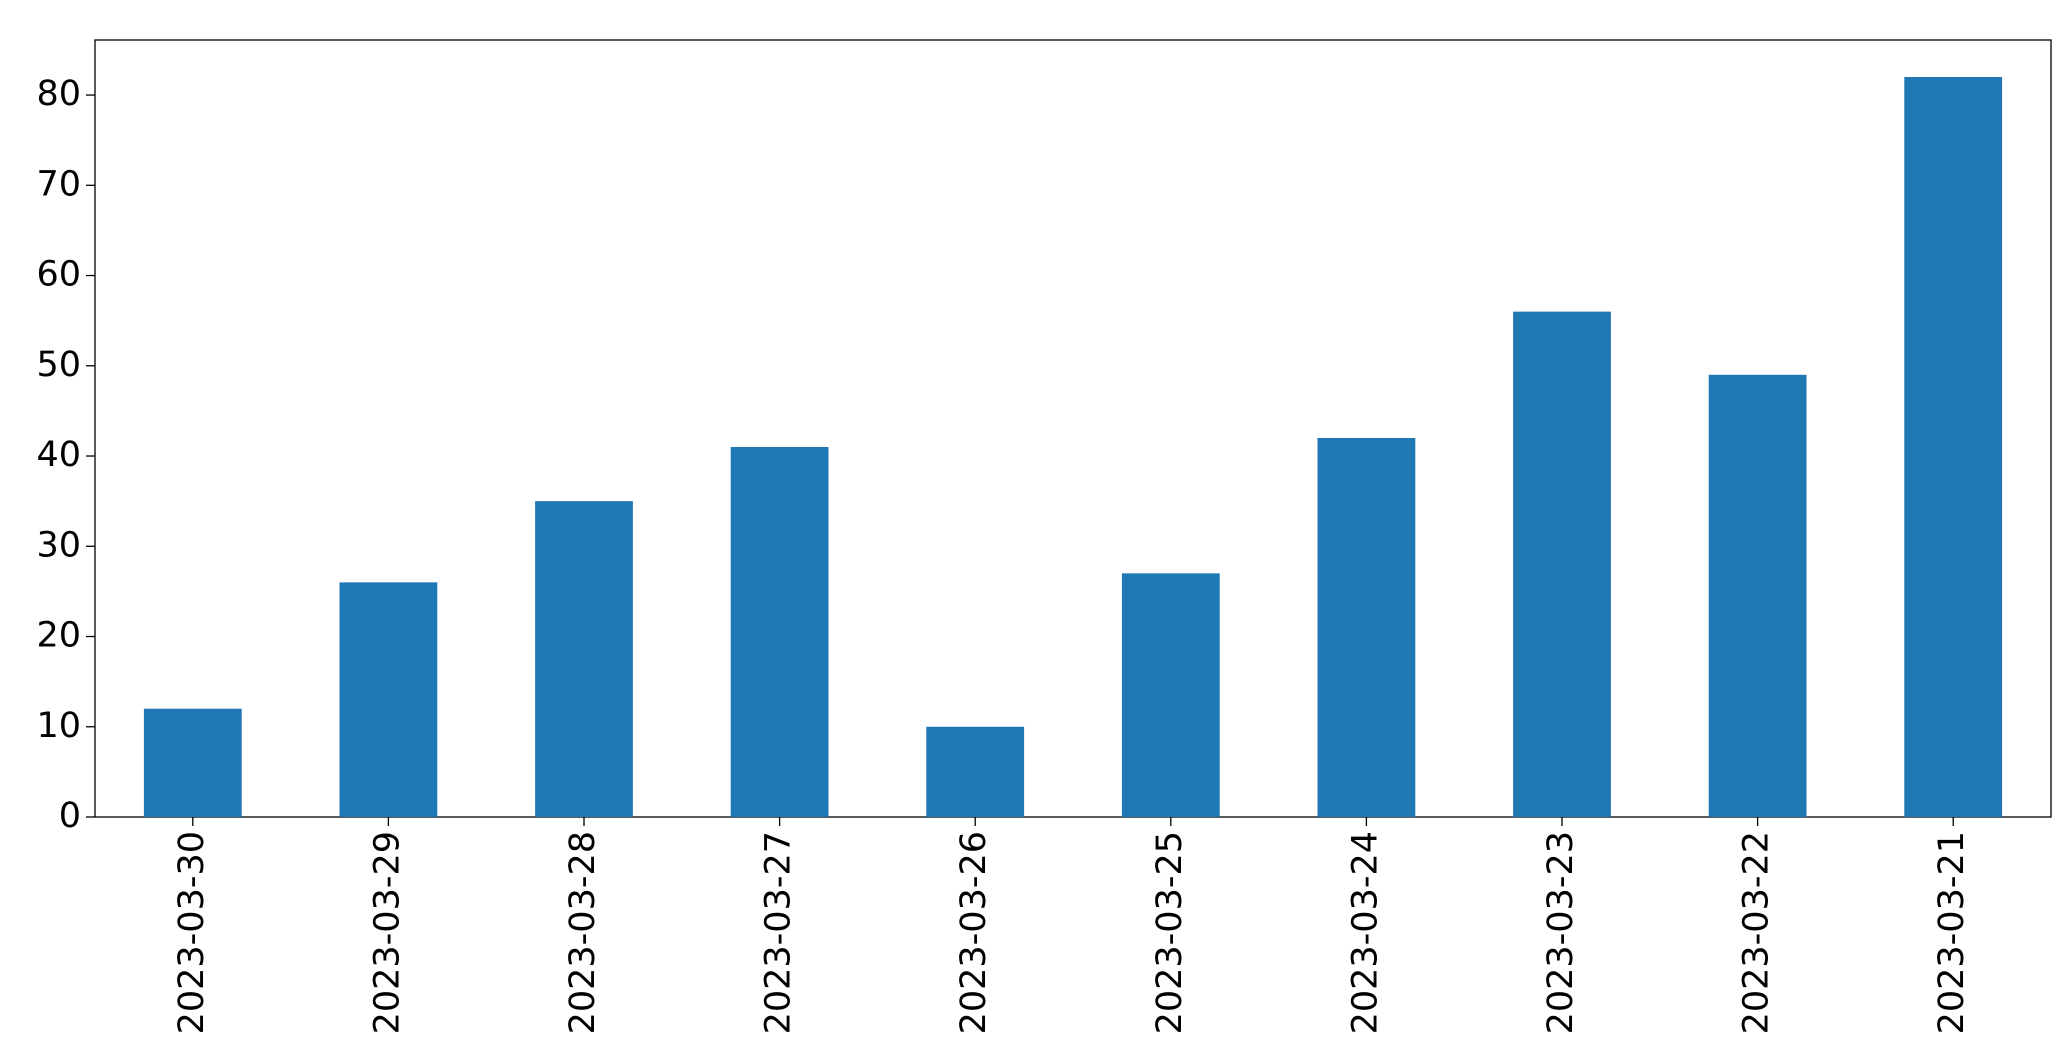  What do you see at coordinates (583, 932) in the screenshot?
I see `x-tick-label: 2023-03-28` at bounding box center [583, 932].